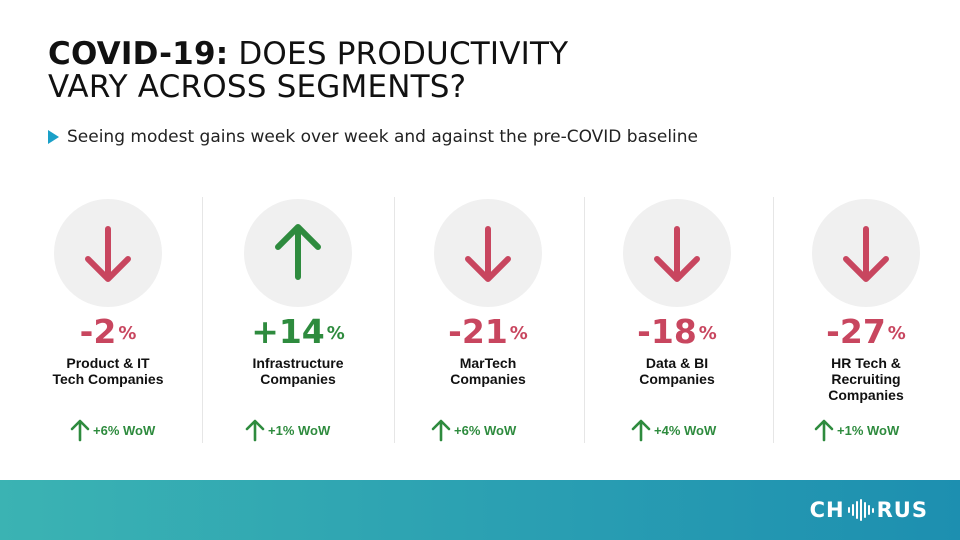 The image size is (960, 540). I want to click on logo-text-right: RUS, so click(902, 510).